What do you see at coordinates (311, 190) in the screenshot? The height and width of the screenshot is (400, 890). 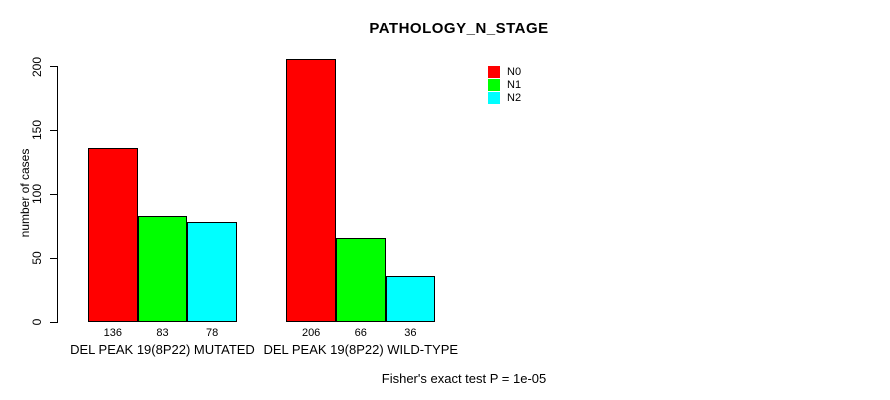 I see `bar-n0-group2` at bounding box center [311, 190].